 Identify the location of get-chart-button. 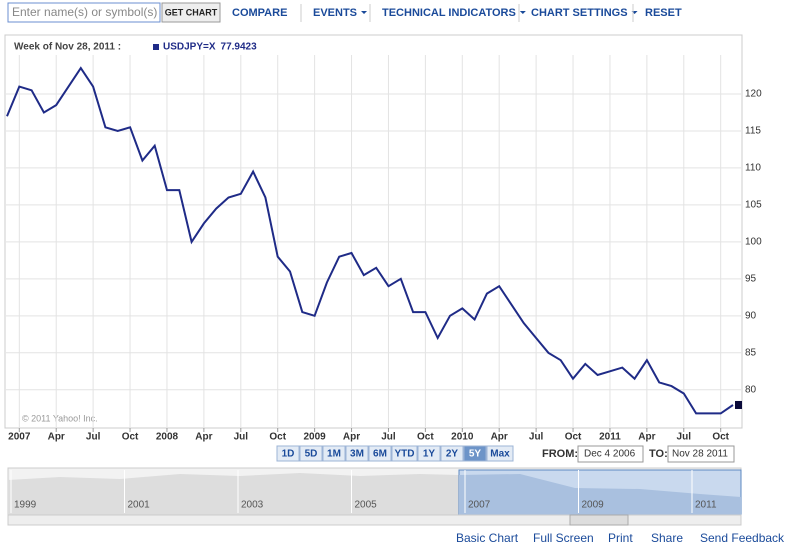
(191, 12).